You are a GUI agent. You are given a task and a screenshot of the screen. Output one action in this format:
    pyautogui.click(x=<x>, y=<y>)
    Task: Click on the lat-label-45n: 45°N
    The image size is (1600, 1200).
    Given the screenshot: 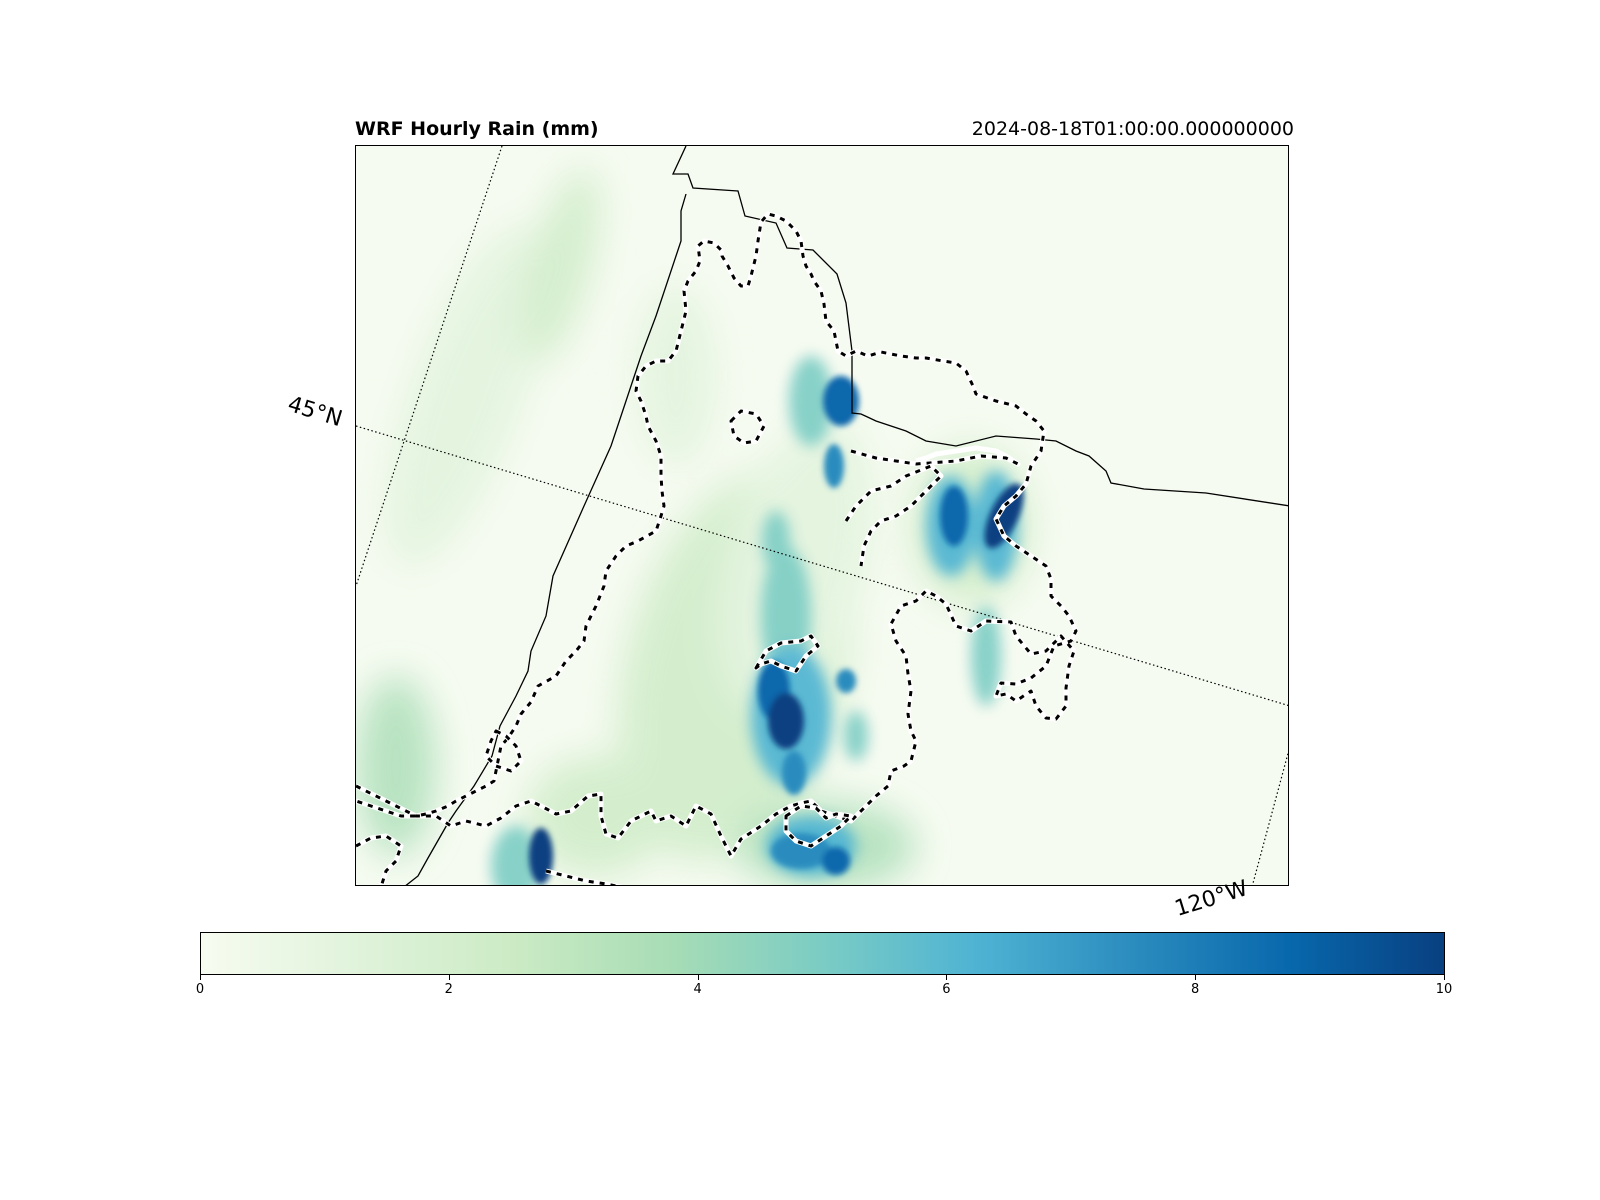 What is the action you would take?
    pyautogui.click(x=315, y=412)
    